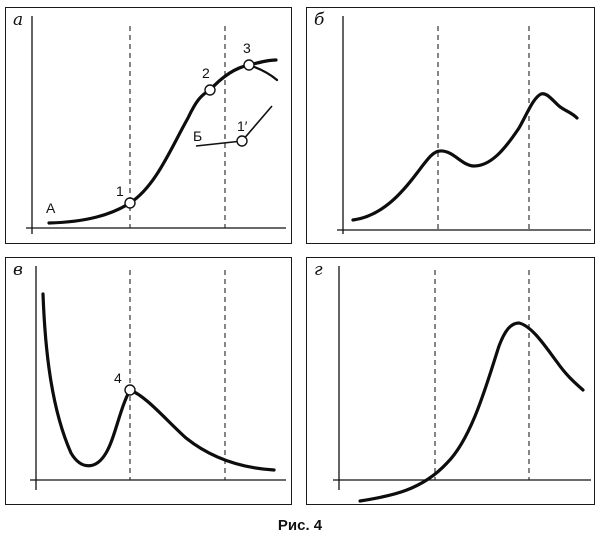 Image resolution: width=600 pixels, height=547 pixels. Describe the element at coordinates (206, 73) in the screenshot. I see `label-point-2: 2` at that location.